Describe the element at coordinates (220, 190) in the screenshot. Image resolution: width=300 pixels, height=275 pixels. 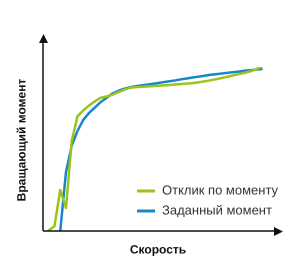
I see `legend-label: Отклик по моменту` at that location.